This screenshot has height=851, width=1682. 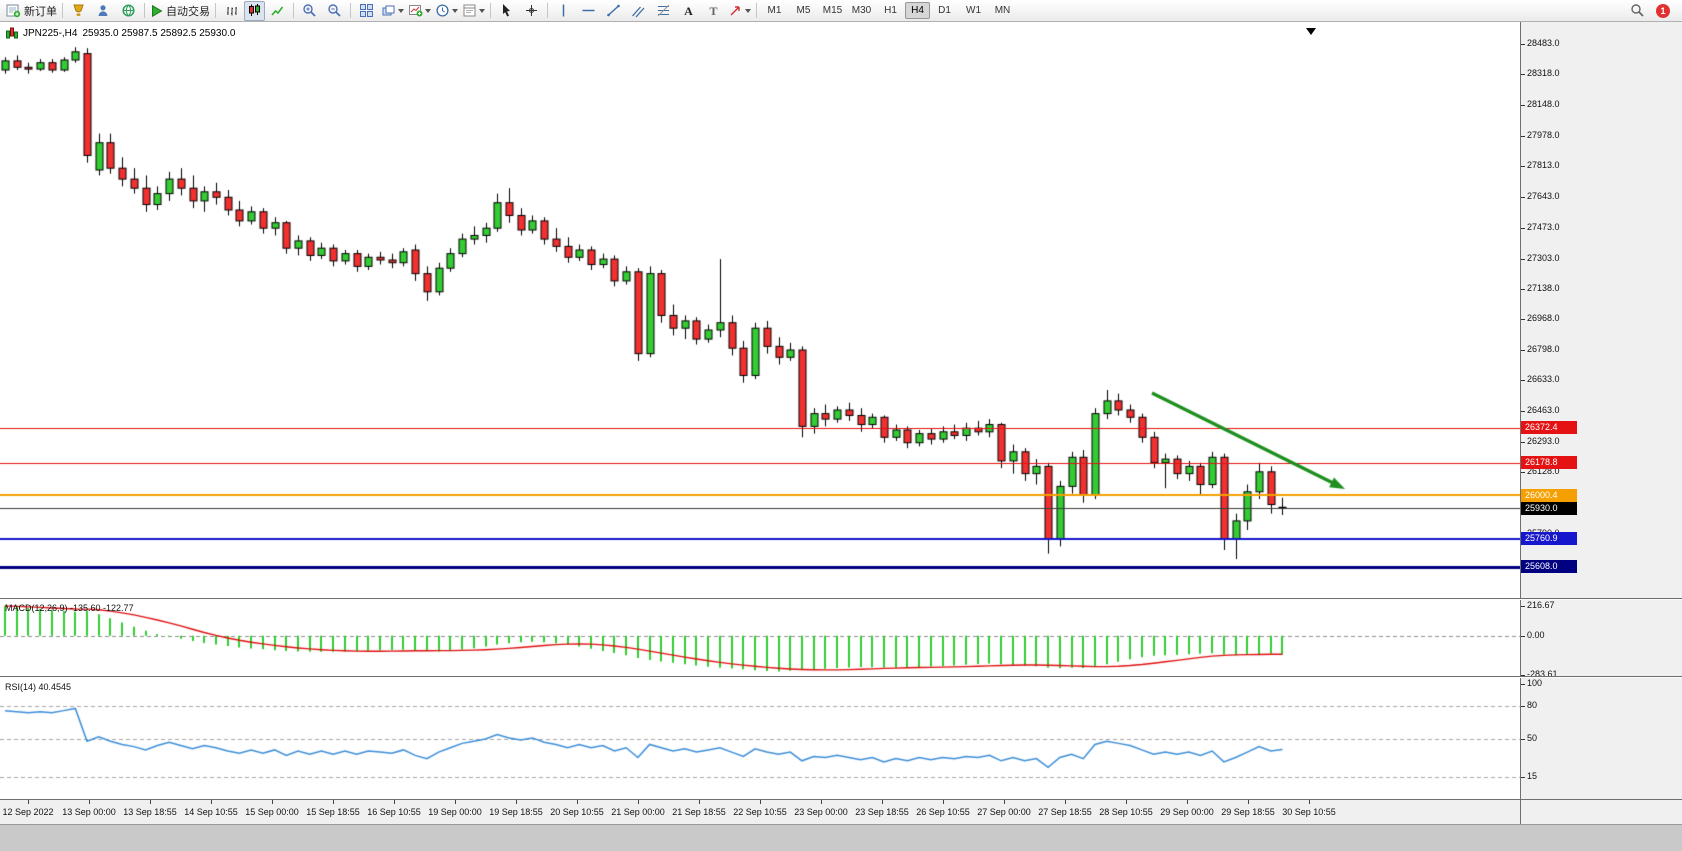 What do you see at coordinates (89, 812) in the screenshot?
I see `time-label: 13 Sep 00:00` at bounding box center [89, 812].